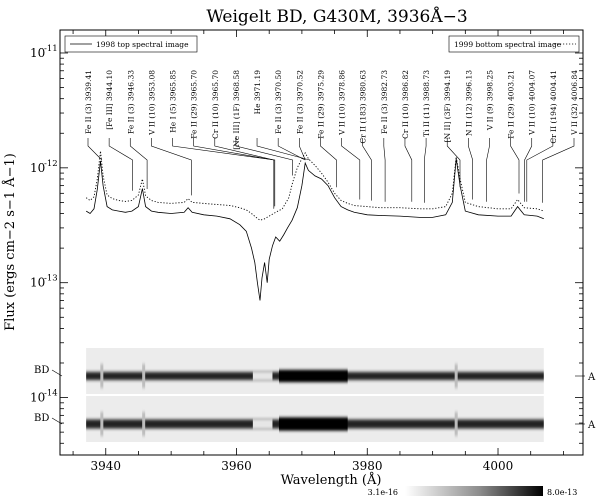 Image resolution: width=600 pixels, height=499 pixels. I want to click on spectral-images, so click(315, 395).